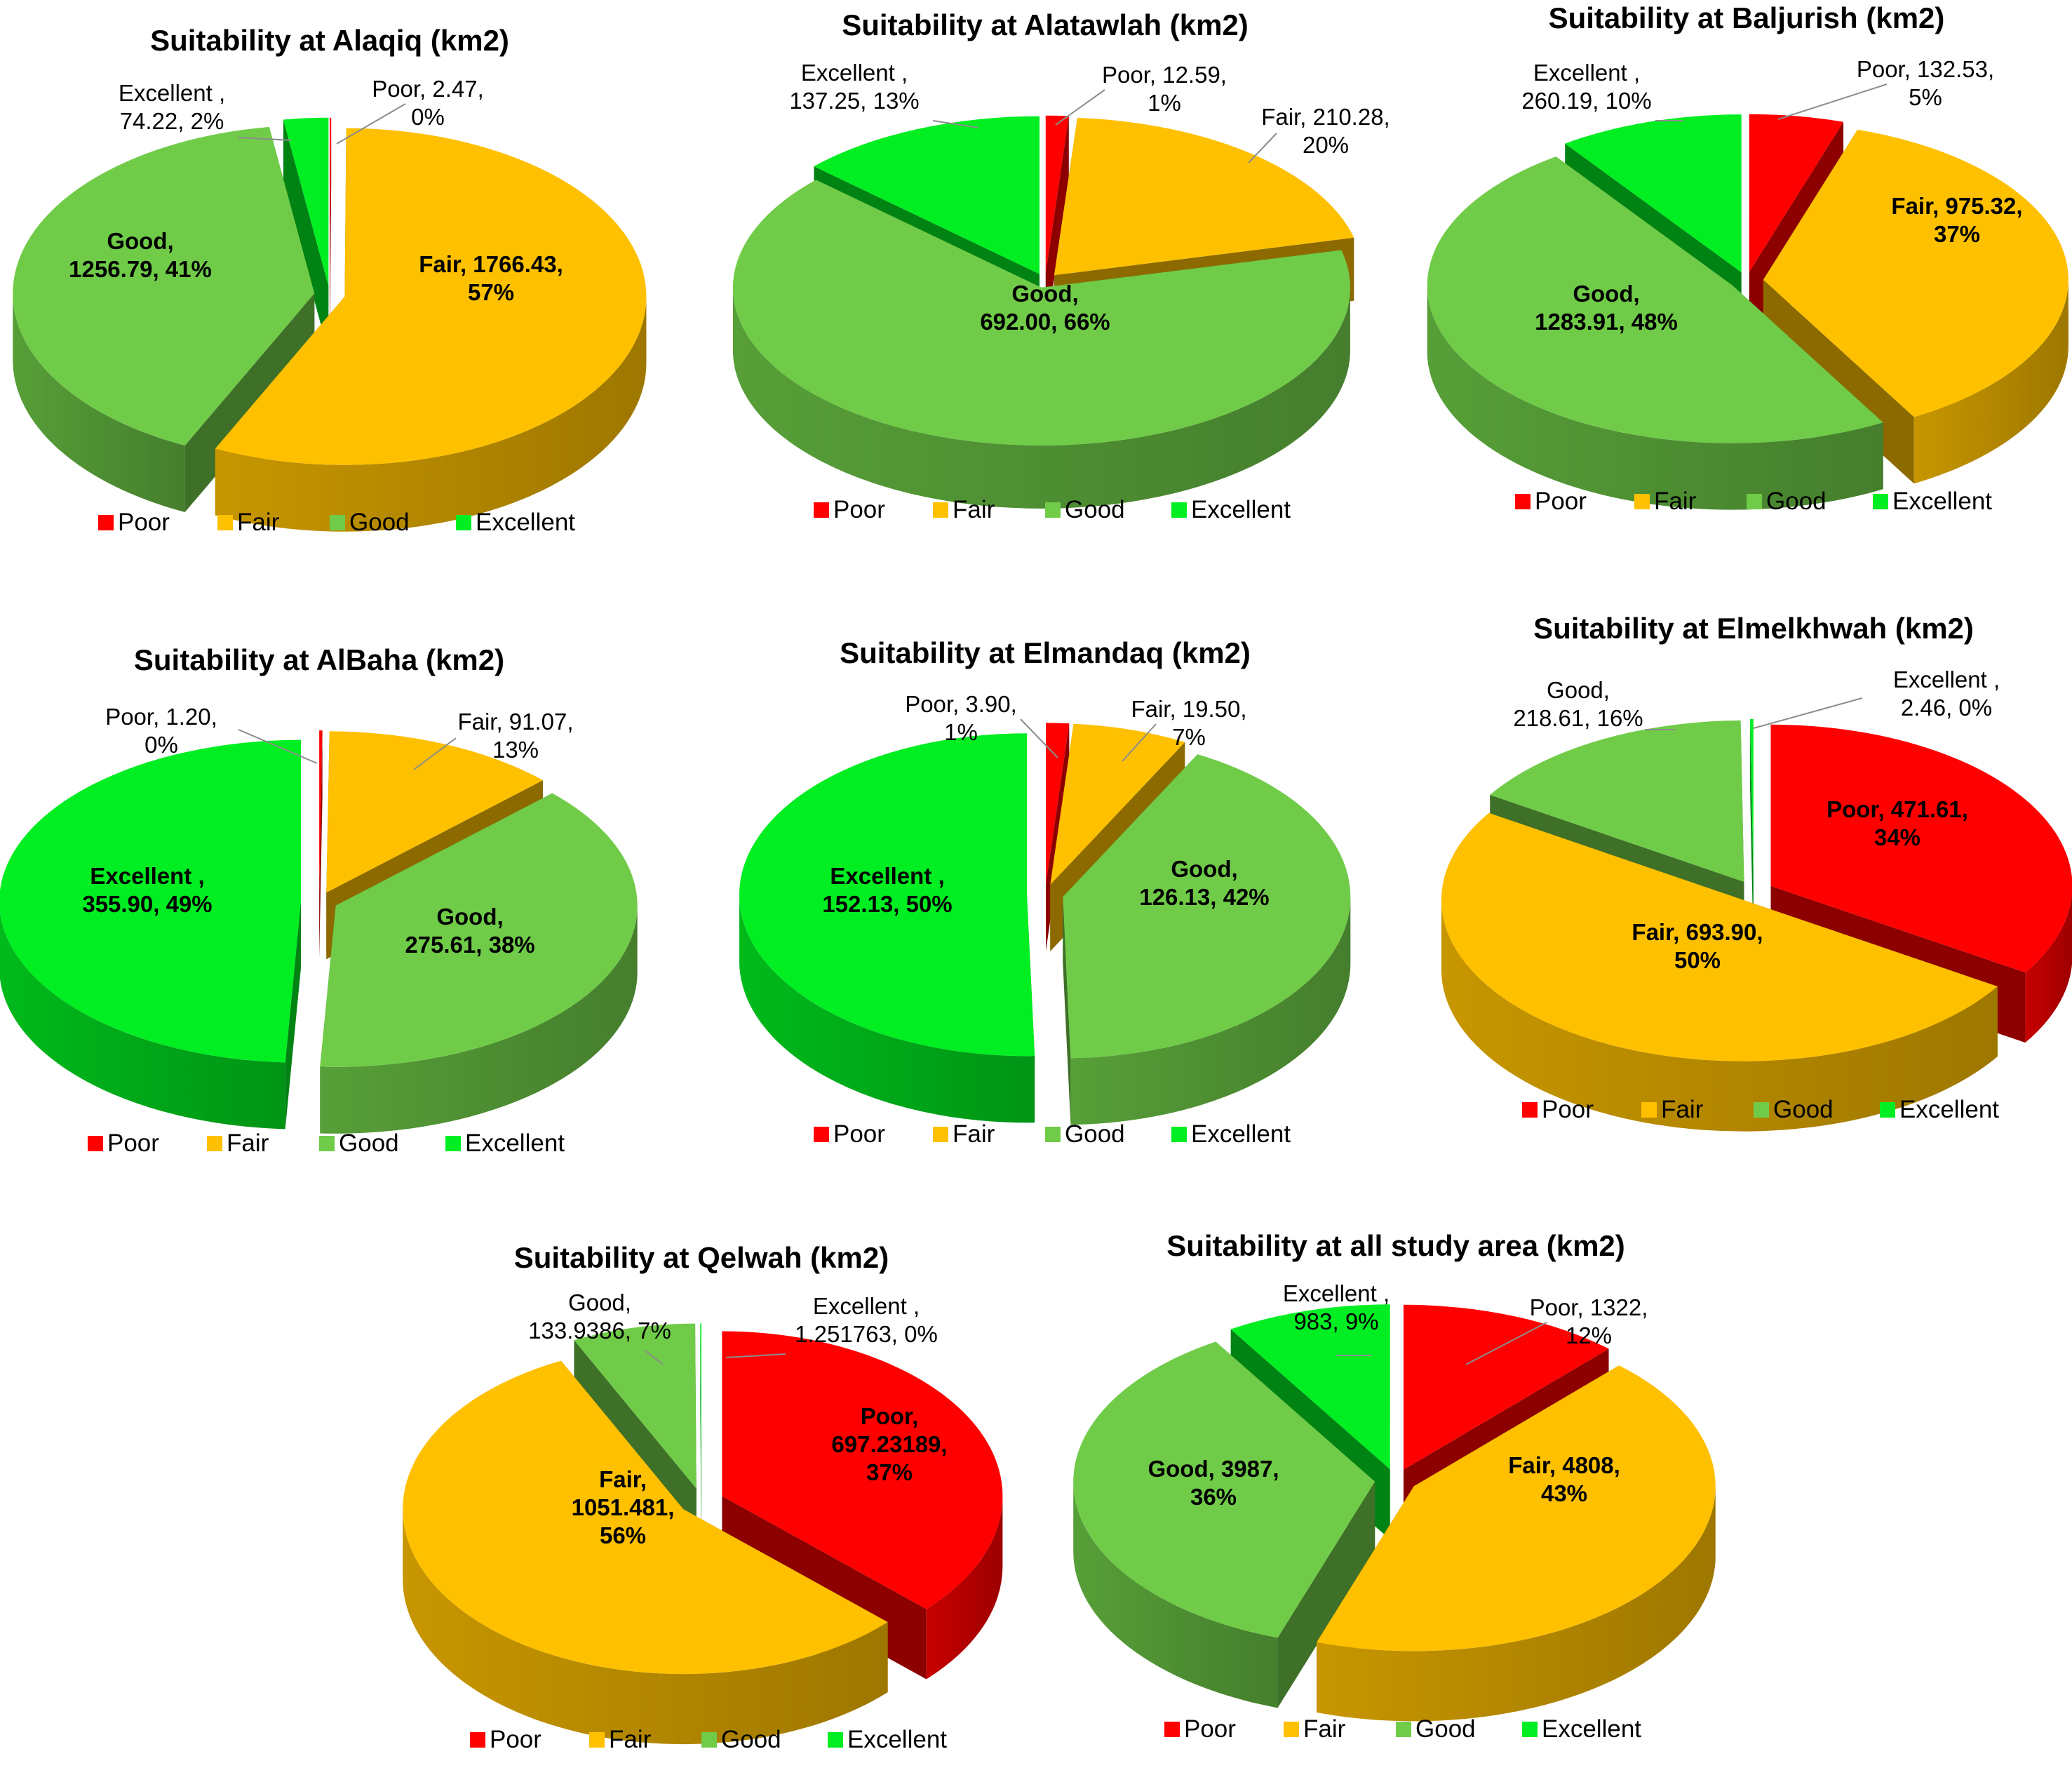 The image size is (2072, 1789). What do you see at coordinates (1589, 1335) in the screenshot?
I see `data-label-text: 12%` at bounding box center [1589, 1335].